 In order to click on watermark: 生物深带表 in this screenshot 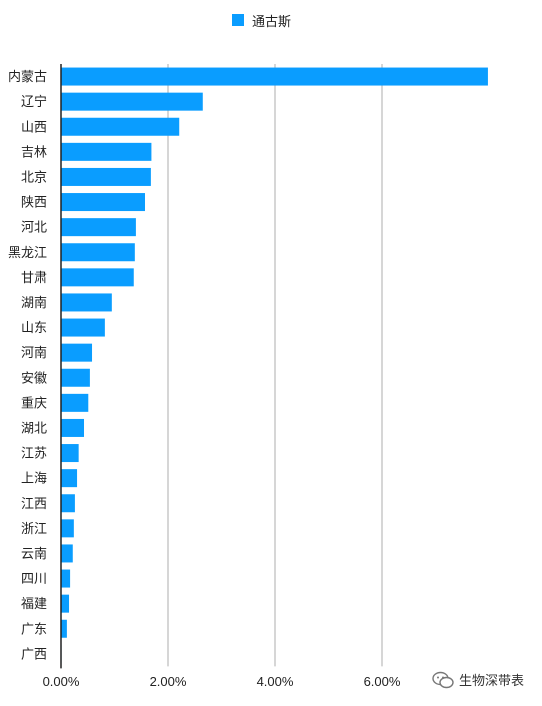, I will do `click(478, 679)`.